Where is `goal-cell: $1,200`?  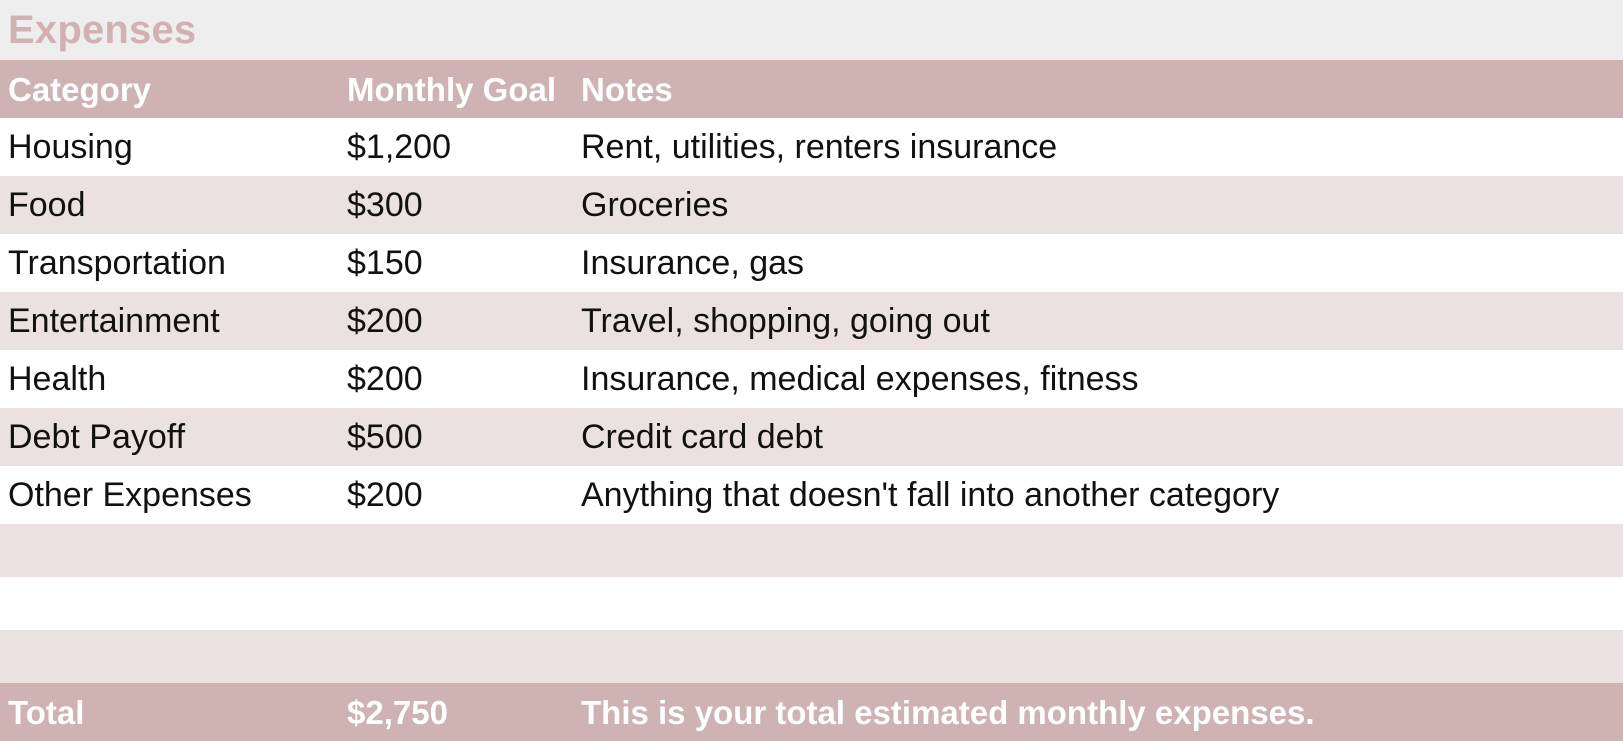
goal-cell: $1,200 is located at coordinates (399, 147).